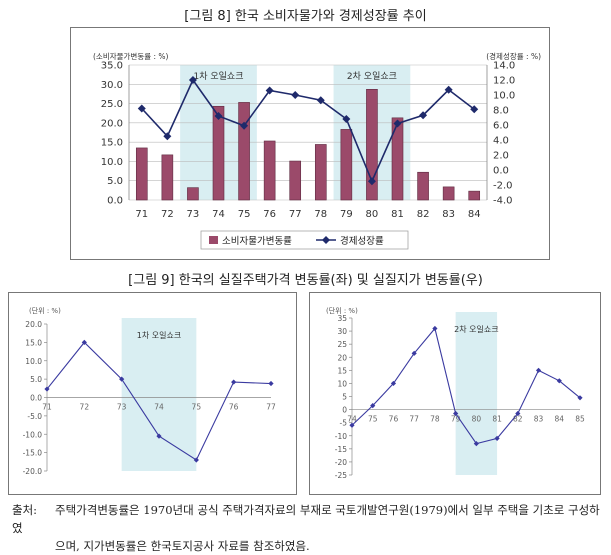 The width and height of the screenshot is (611, 555). I want to click on x-tick-label: 78, so click(320, 214).